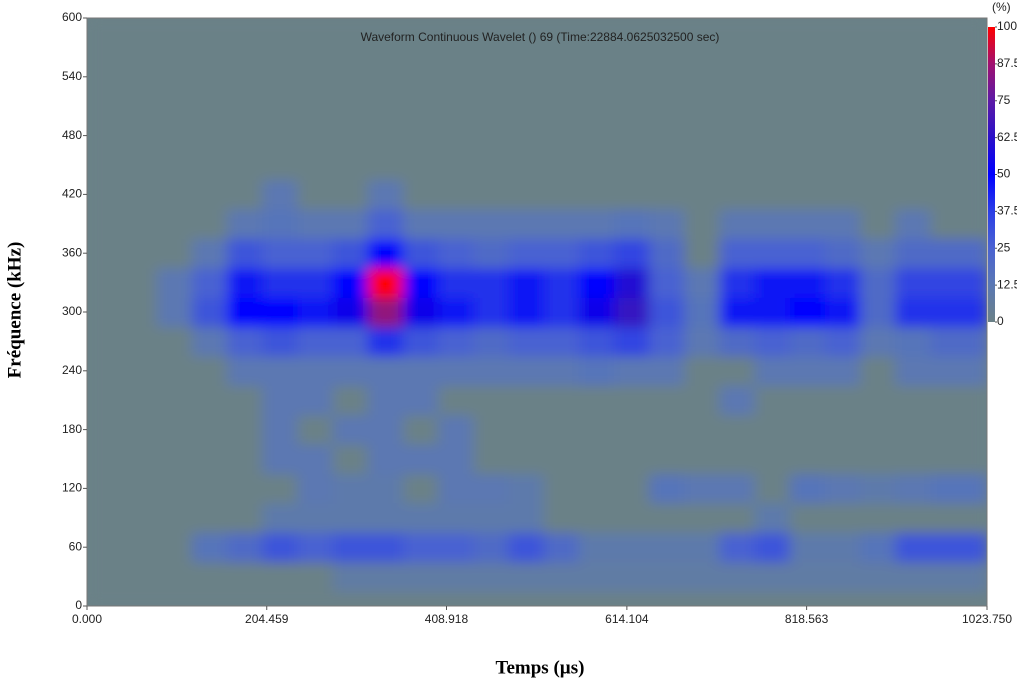 The image size is (1017, 686). What do you see at coordinates (72, 429) in the screenshot?
I see `y-tick-label: 180` at bounding box center [72, 429].